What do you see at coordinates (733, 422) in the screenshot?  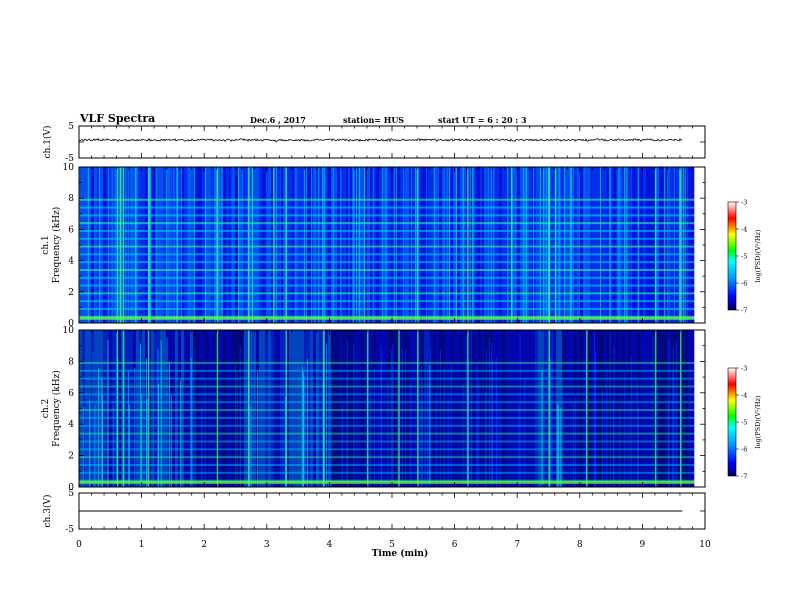 I see `ch2-colorbar` at bounding box center [733, 422].